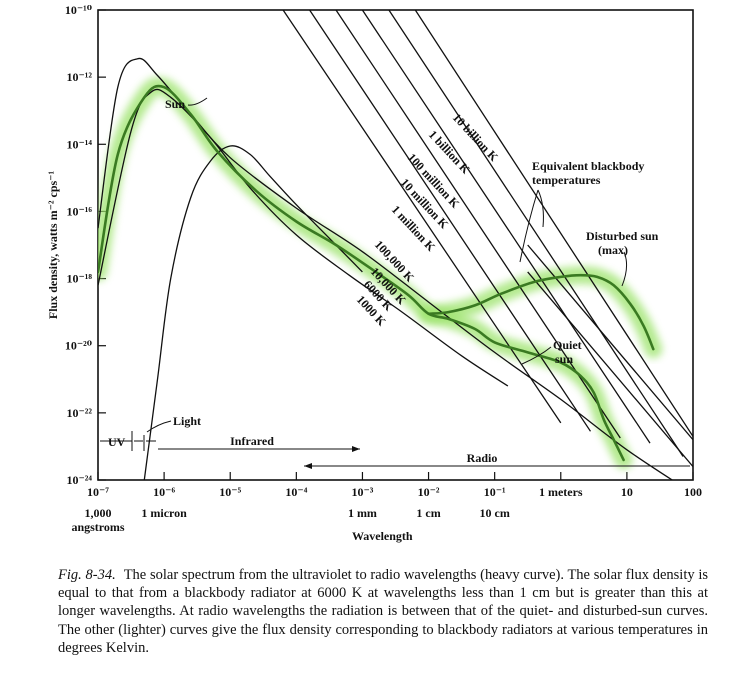 The image size is (734, 673). What do you see at coordinates (164, 513) in the screenshot?
I see `x-tick-sublabel: 1 micron` at bounding box center [164, 513].